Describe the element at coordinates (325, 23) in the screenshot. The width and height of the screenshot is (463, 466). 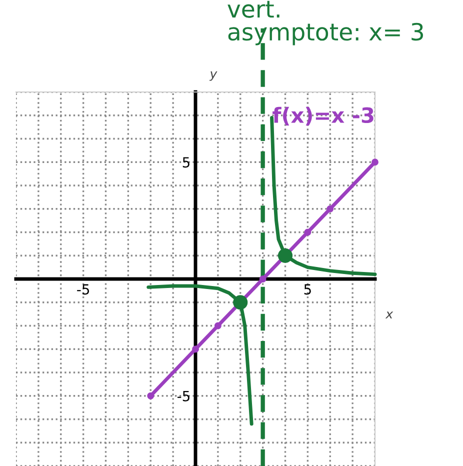
I see `ref-line-label: vert. asymptote: x= 3` at that location.